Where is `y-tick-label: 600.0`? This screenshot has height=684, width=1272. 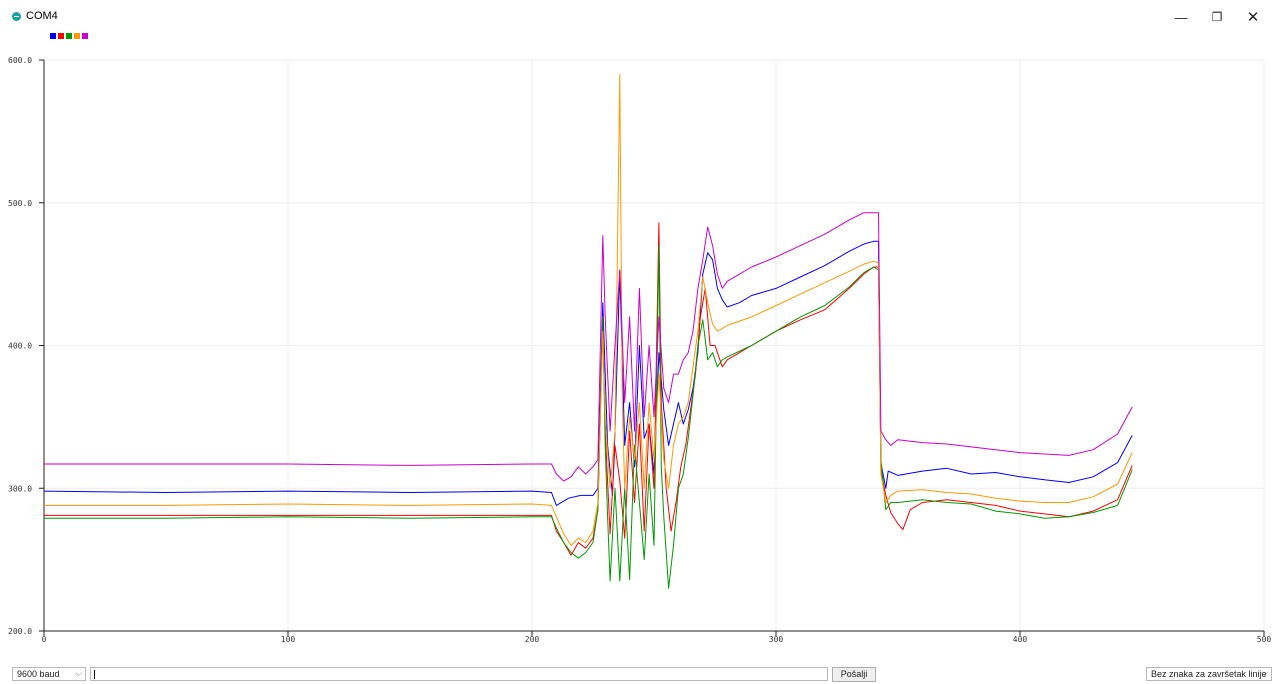
y-tick-label: 600.0 is located at coordinates (20, 60).